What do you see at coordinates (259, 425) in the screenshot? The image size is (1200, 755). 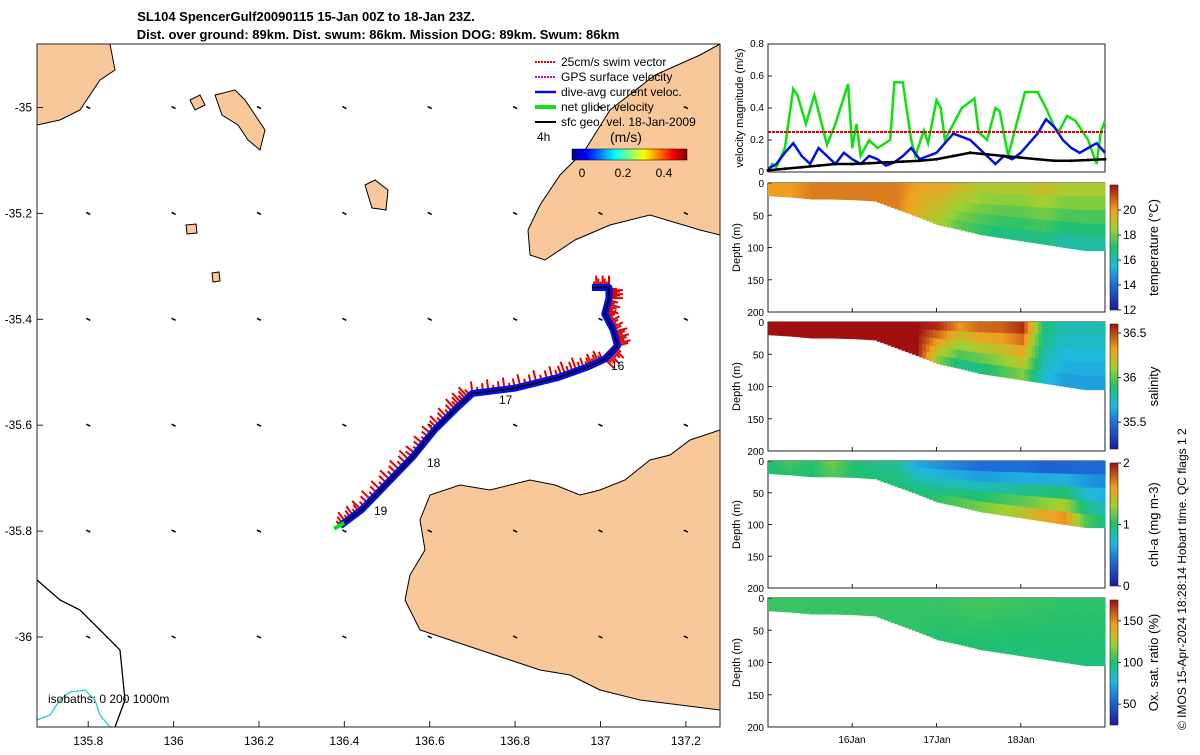 I see `geo-velocity-arrow` at bounding box center [259, 425].